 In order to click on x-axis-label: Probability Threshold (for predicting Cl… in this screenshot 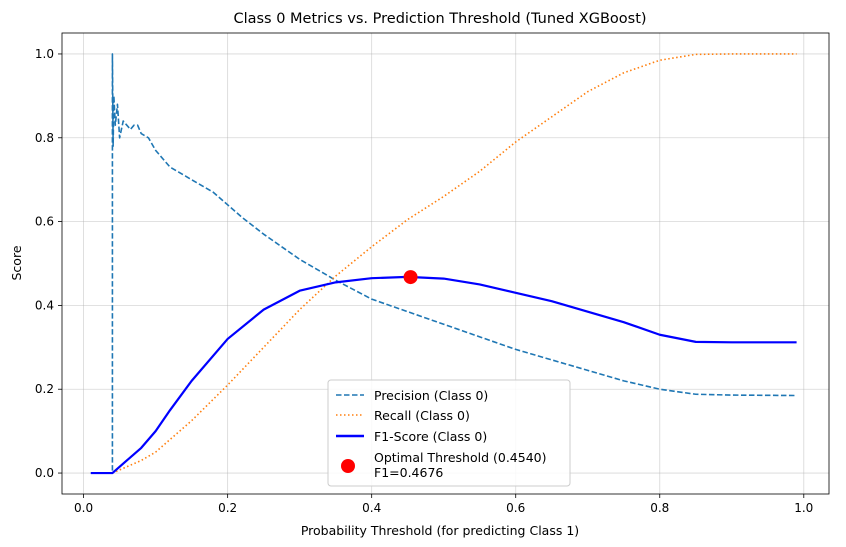, I will do `click(440, 530)`.